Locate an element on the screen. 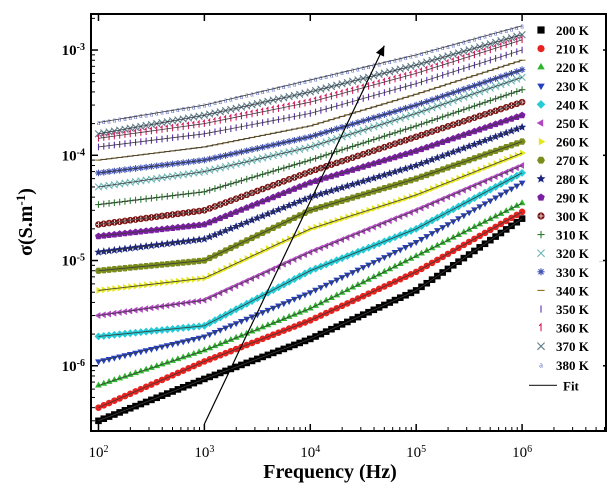 This screenshot has width=609, height=488. legend-item: 330 K is located at coordinates (568, 271).